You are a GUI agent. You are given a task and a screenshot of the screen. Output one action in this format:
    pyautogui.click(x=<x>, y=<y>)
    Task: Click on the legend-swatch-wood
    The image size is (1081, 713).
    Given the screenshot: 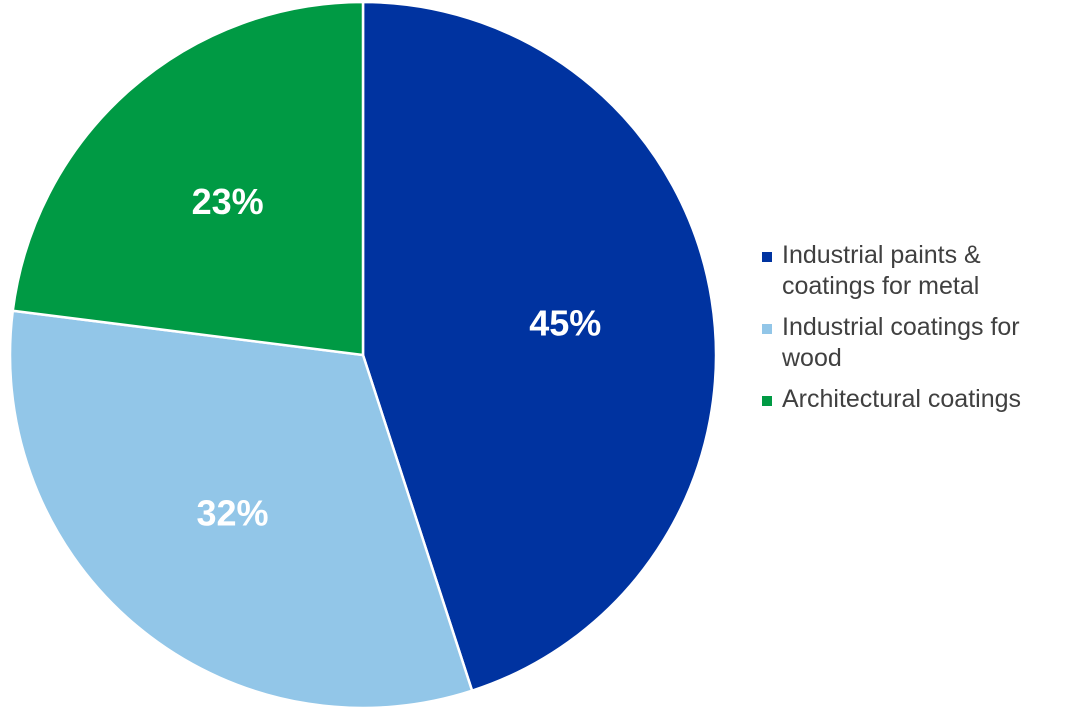 What is the action you would take?
    pyautogui.click(x=767, y=329)
    